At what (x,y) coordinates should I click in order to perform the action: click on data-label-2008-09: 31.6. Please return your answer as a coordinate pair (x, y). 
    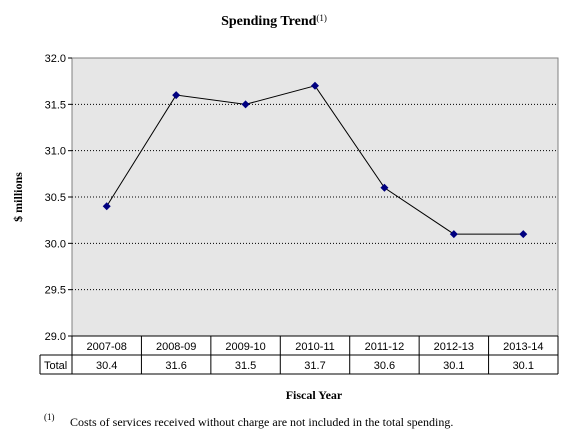
    Looking at the image, I should click on (175, 366).